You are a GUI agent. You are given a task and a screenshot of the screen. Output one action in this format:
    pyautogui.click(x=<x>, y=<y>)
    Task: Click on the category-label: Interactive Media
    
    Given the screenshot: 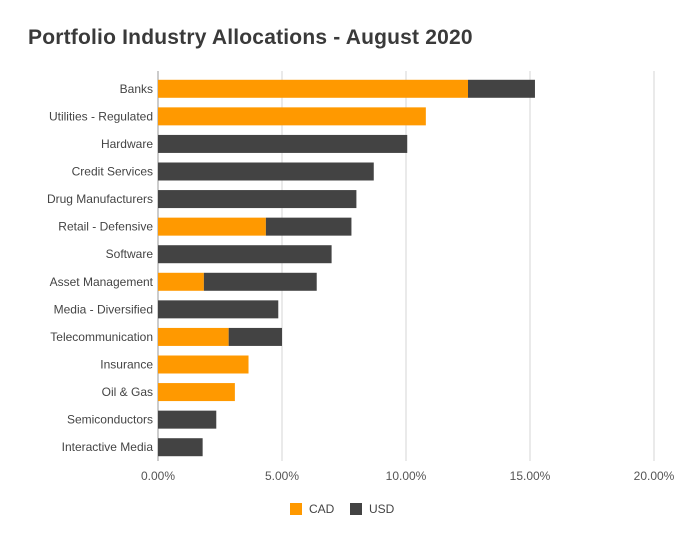 What is the action you would take?
    pyautogui.click(x=108, y=447)
    